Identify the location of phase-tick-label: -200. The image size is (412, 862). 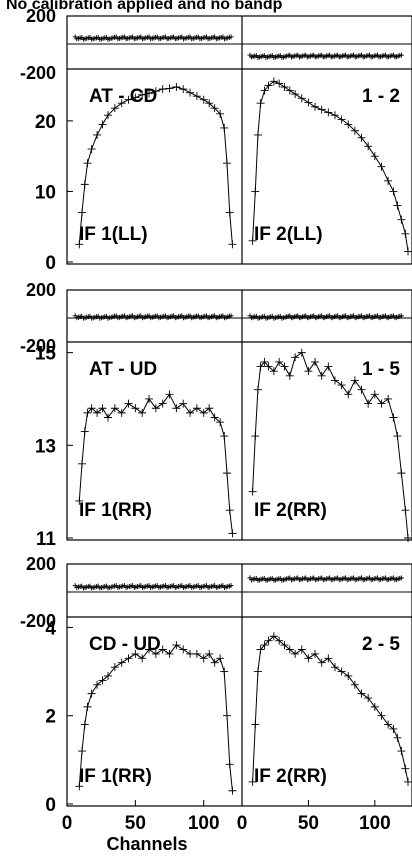
(38, 621).